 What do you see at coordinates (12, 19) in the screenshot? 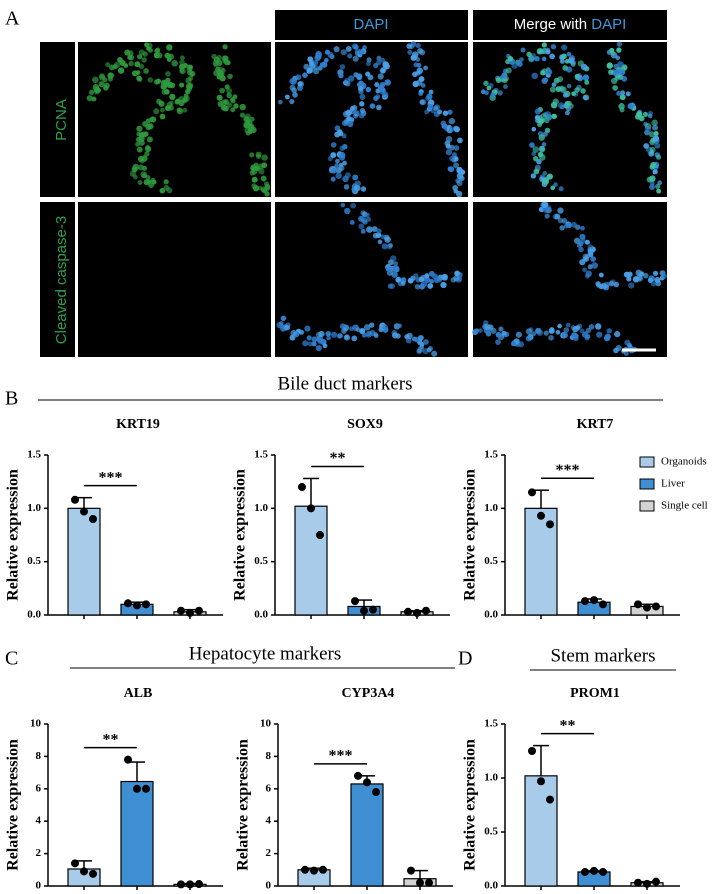
I see `panel-letter: A` at bounding box center [12, 19].